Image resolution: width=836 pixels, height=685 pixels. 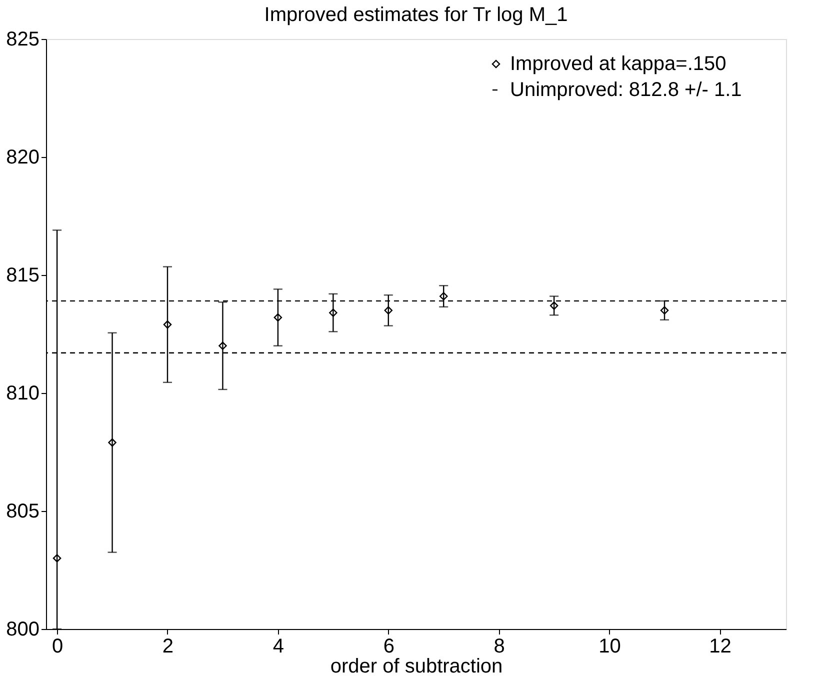 What do you see at coordinates (23, 157) in the screenshot?
I see `y-tick-label: 820` at bounding box center [23, 157].